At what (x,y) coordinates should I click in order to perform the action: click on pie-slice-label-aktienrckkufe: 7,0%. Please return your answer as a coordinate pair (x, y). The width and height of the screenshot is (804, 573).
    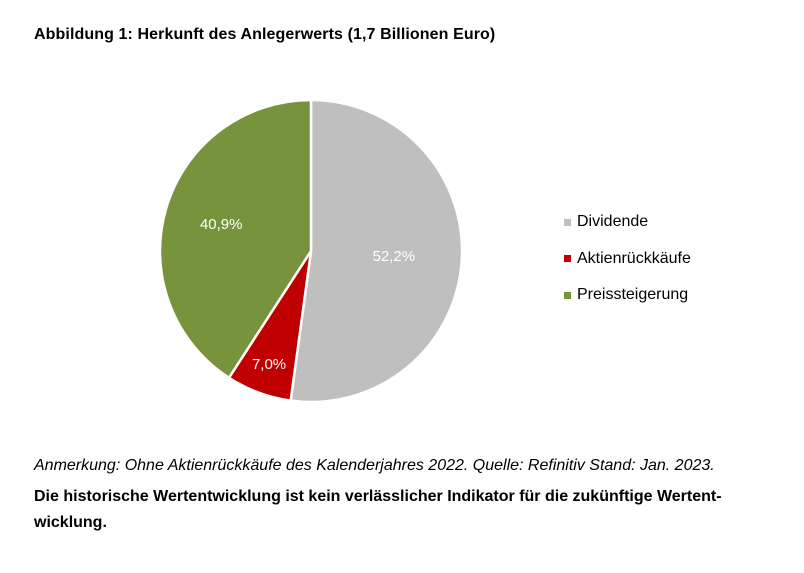
    Looking at the image, I should click on (269, 364).